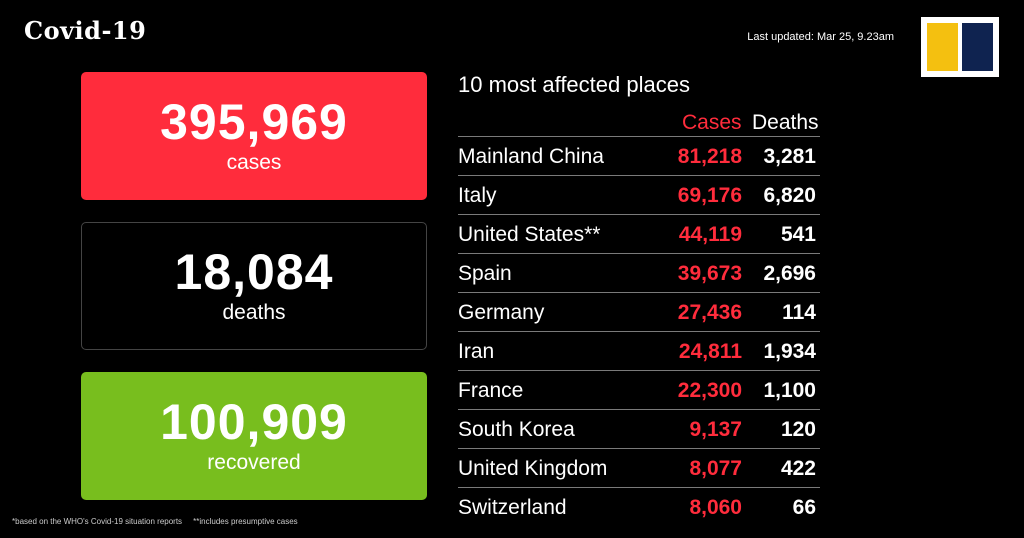 This screenshot has height=538, width=1024. I want to click on place-cases: 81,218, so click(709, 156).